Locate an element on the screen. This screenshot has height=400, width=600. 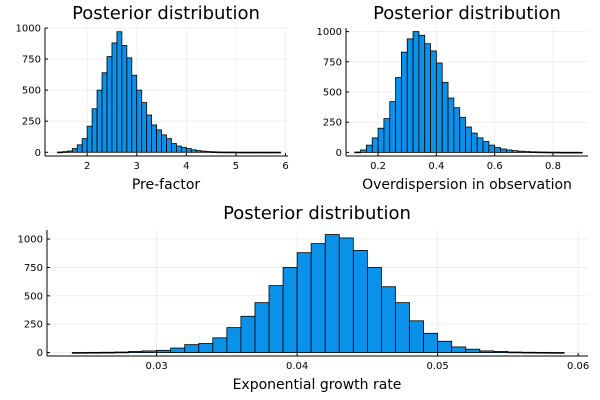
y-tick-label: 750 is located at coordinates (332, 62).